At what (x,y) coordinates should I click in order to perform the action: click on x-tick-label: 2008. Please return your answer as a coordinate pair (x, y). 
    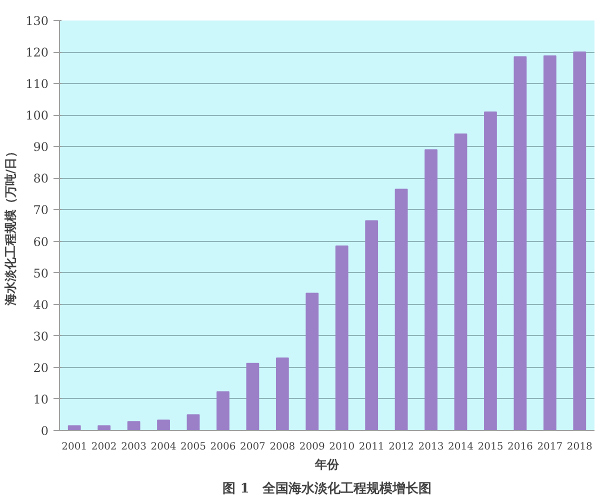
    Looking at the image, I should click on (283, 447).